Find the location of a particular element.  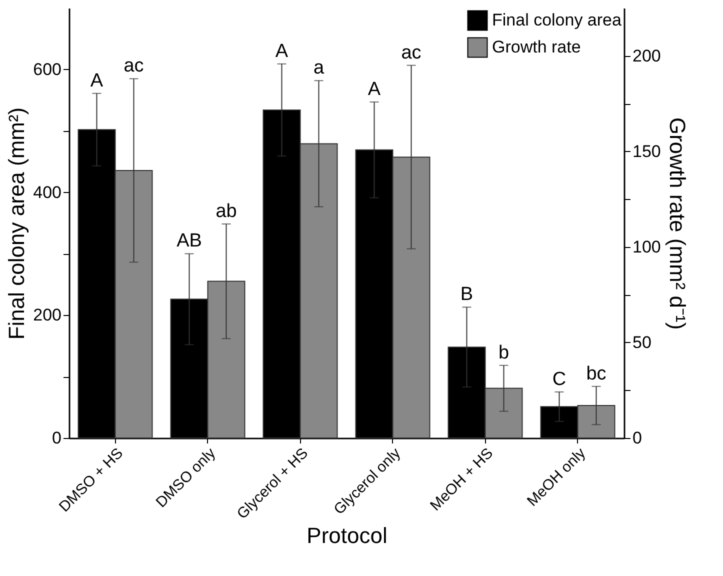

y-tick-label: 0 is located at coordinates (57, 438).